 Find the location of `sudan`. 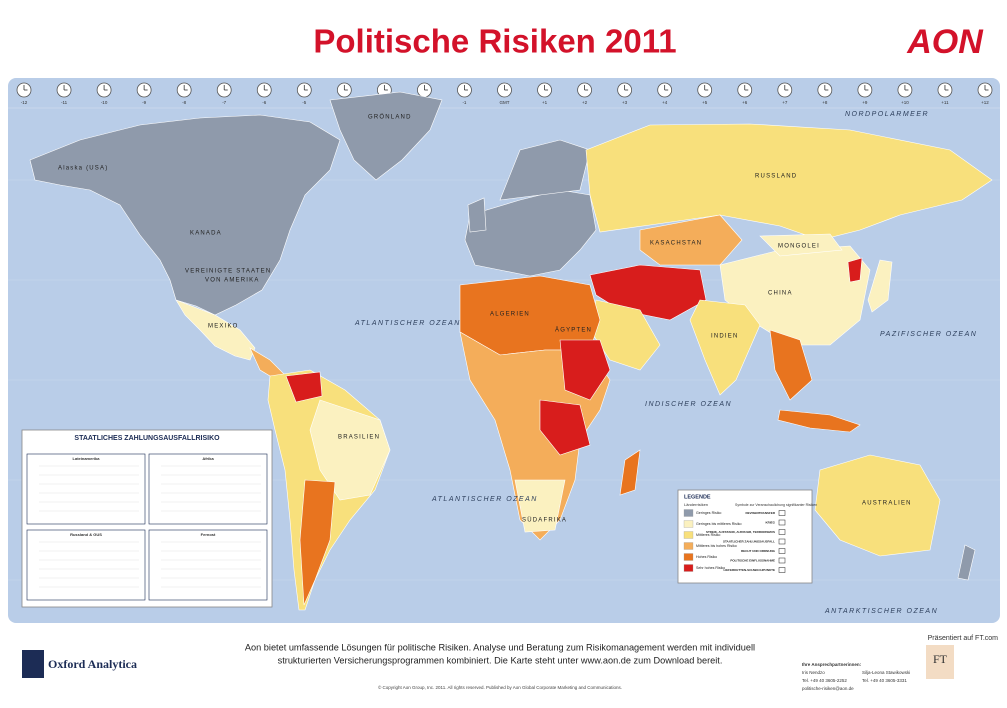

sudan is located at coordinates (585, 370).